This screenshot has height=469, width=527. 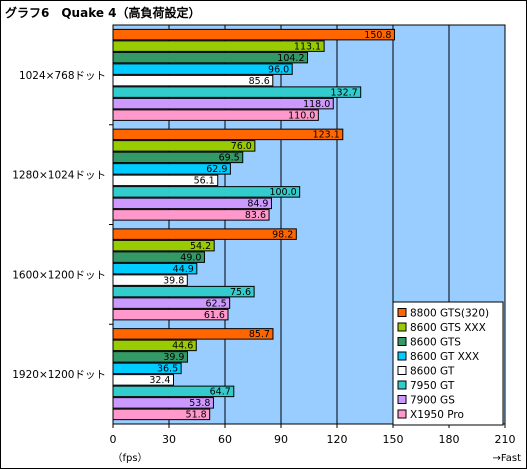 I want to click on x-tick-label: 30, so click(x=169, y=439).